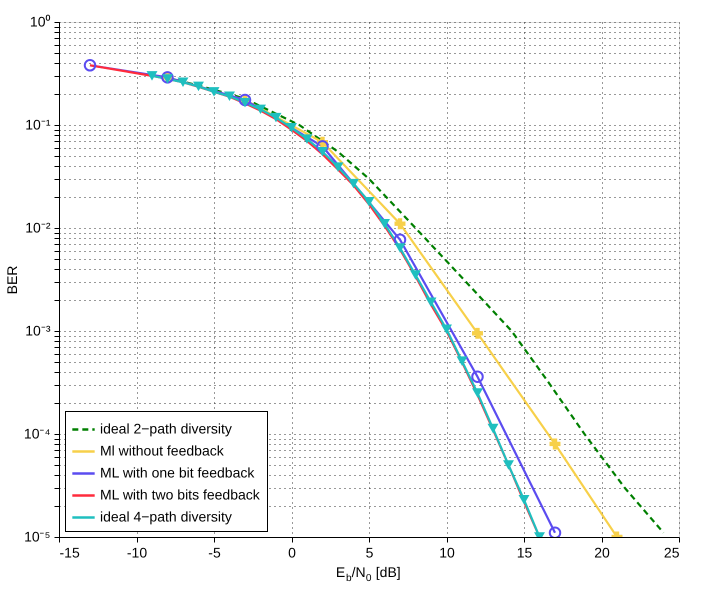  What do you see at coordinates (38, 228) in the screenshot?
I see `y-tick-label: 10⁻²` at bounding box center [38, 228].